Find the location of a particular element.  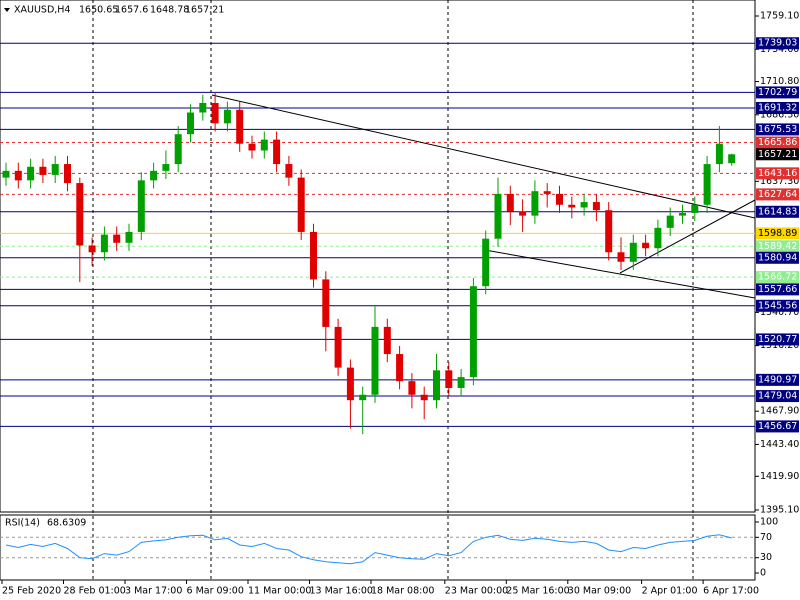

level-label: 1520.77 is located at coordinates (777, 339).